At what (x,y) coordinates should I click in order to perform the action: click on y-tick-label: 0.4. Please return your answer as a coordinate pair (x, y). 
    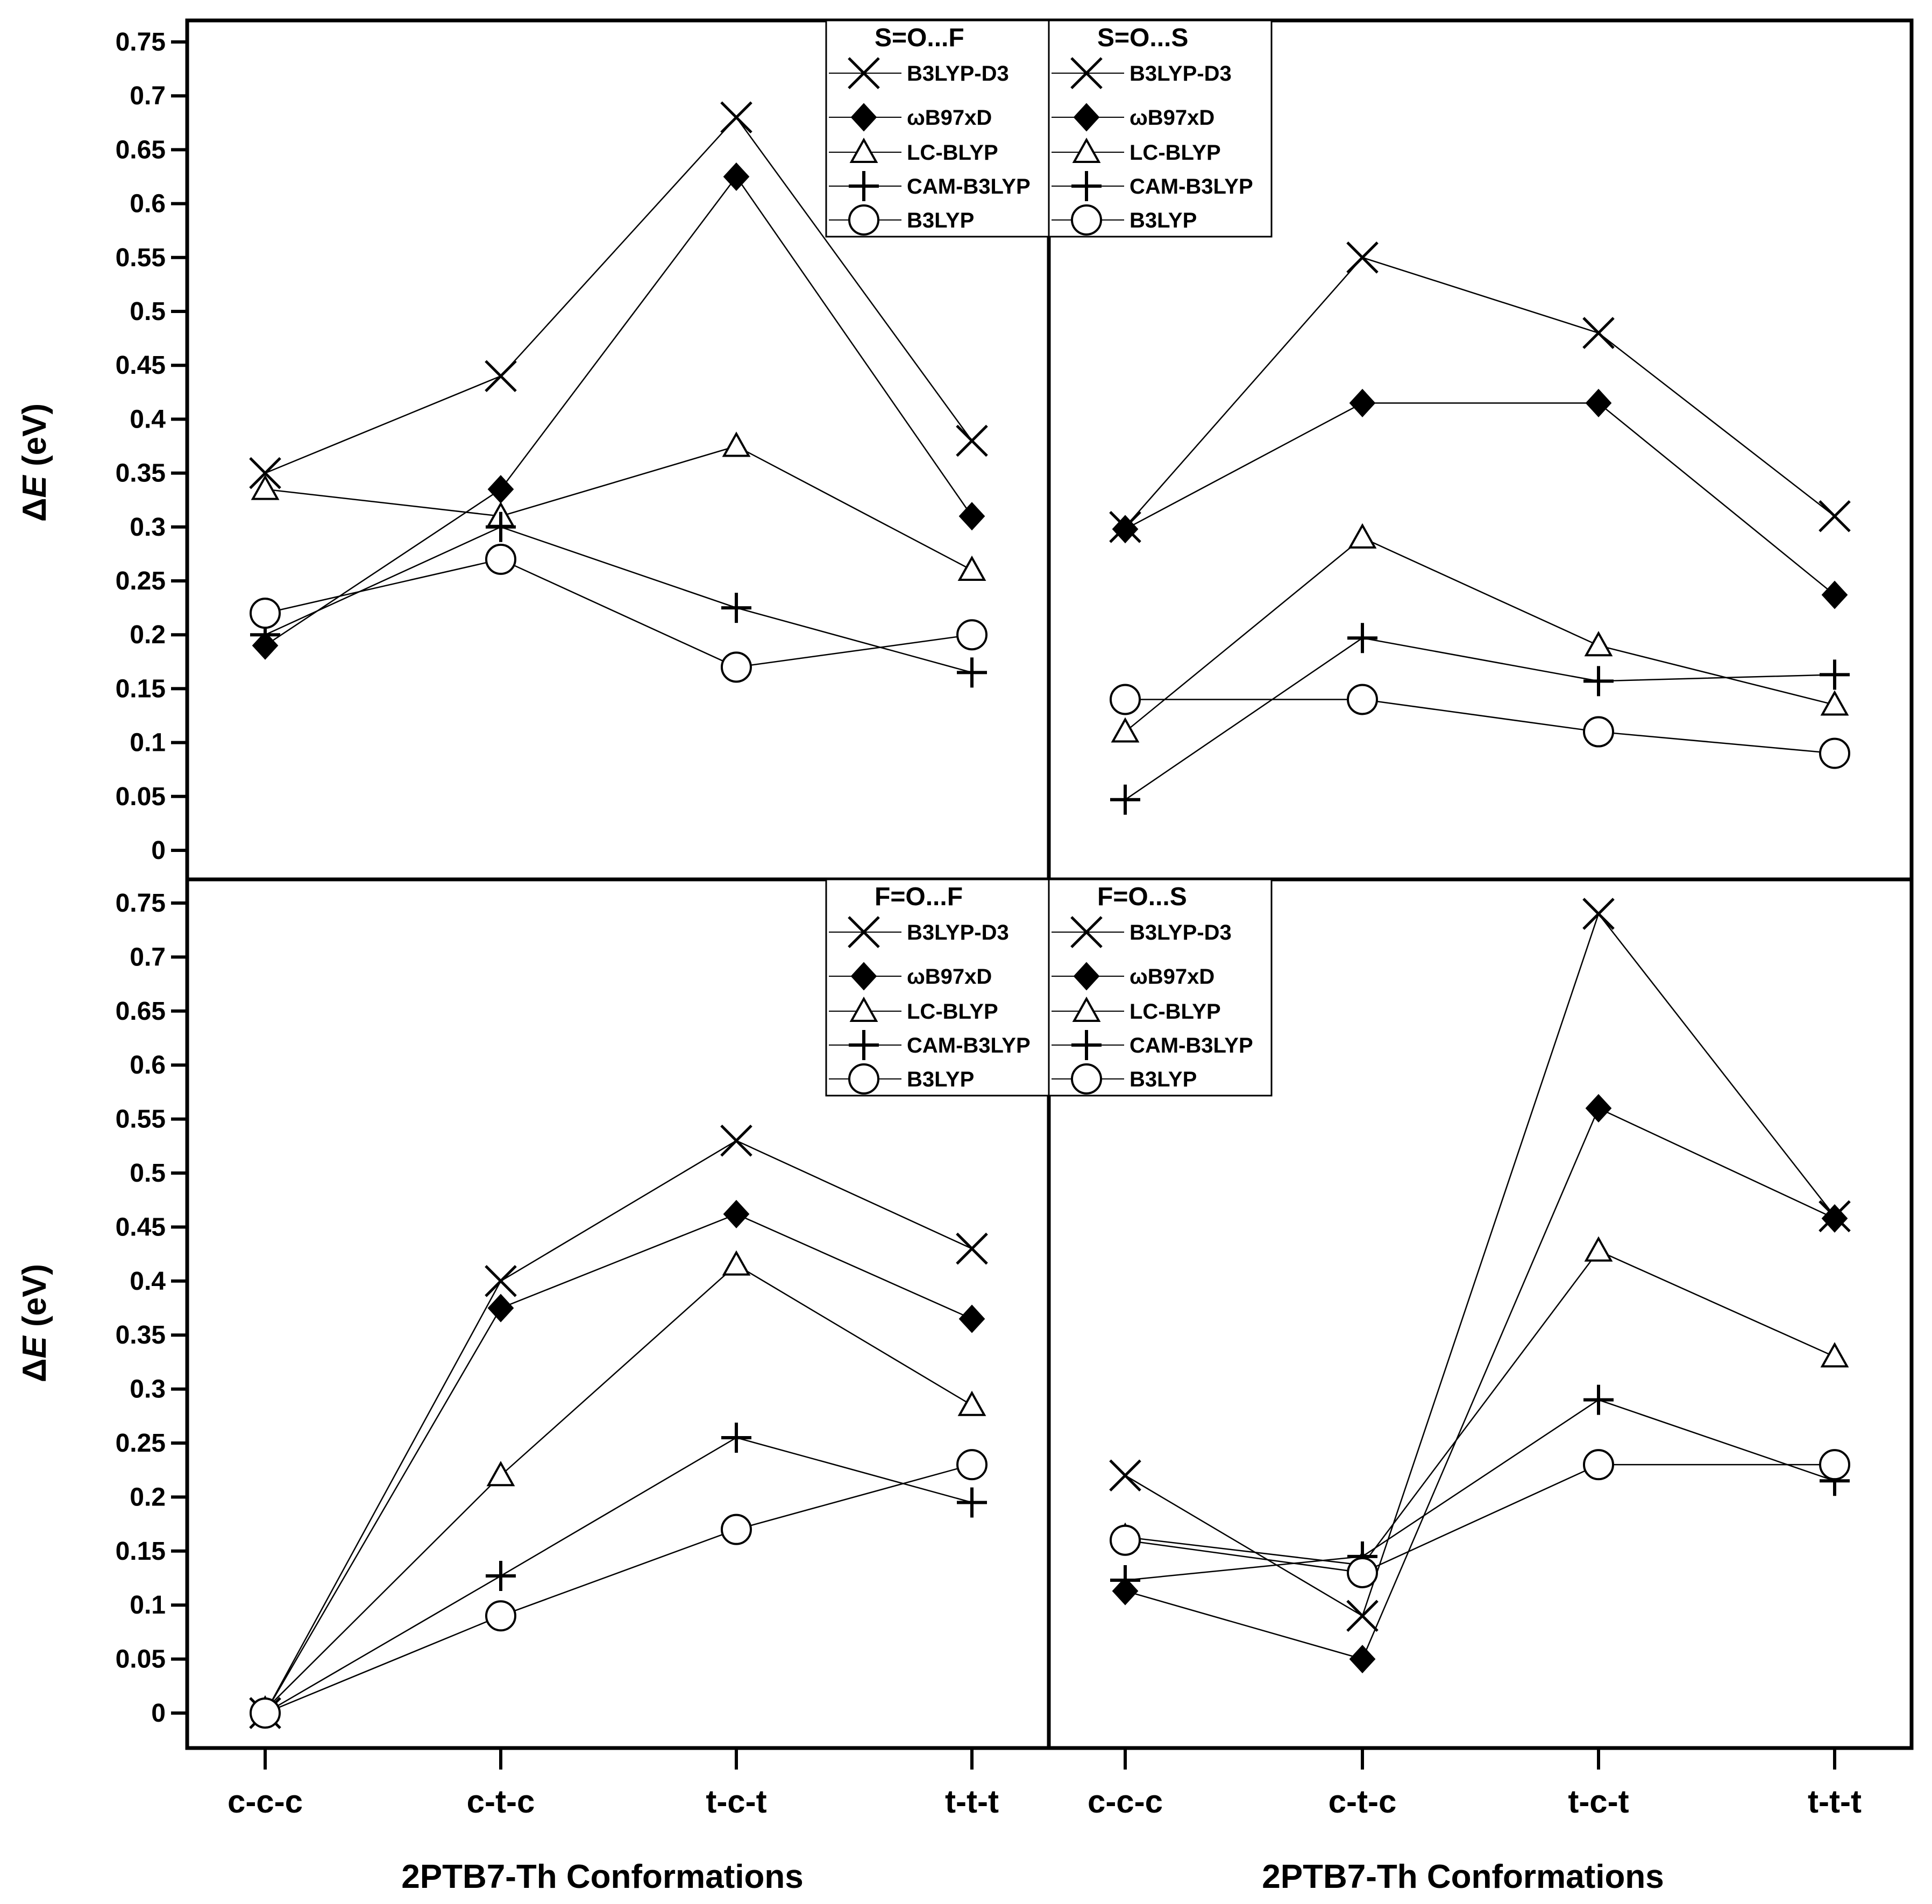
    Looking at the image, I should click on (148, 419).